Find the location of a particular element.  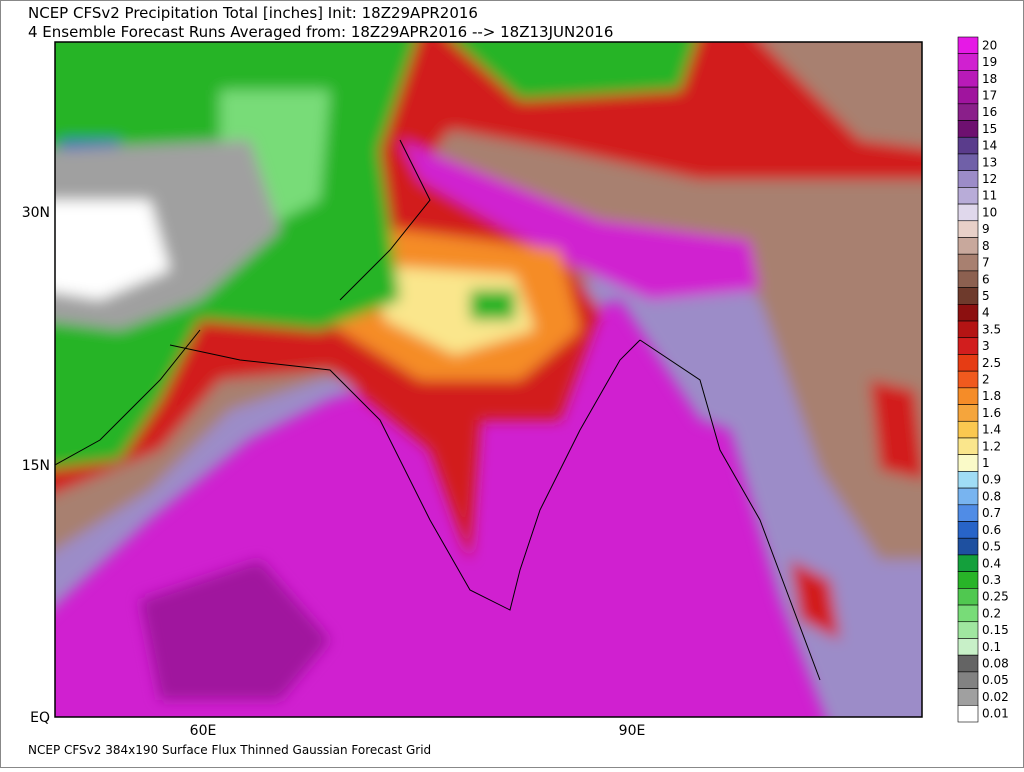

colorbar-label: 0.9 is located at coordinates (991, 480).